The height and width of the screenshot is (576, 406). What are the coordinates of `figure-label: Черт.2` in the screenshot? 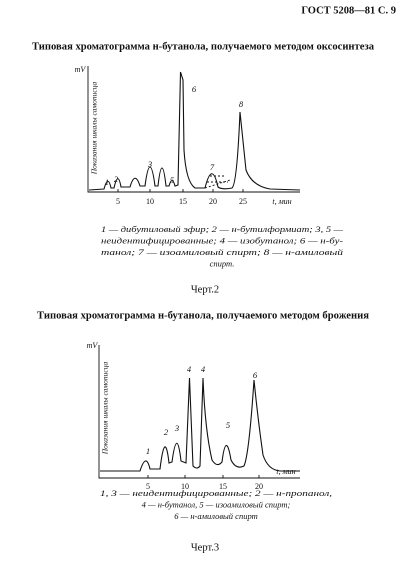 It's located at (205, 289).